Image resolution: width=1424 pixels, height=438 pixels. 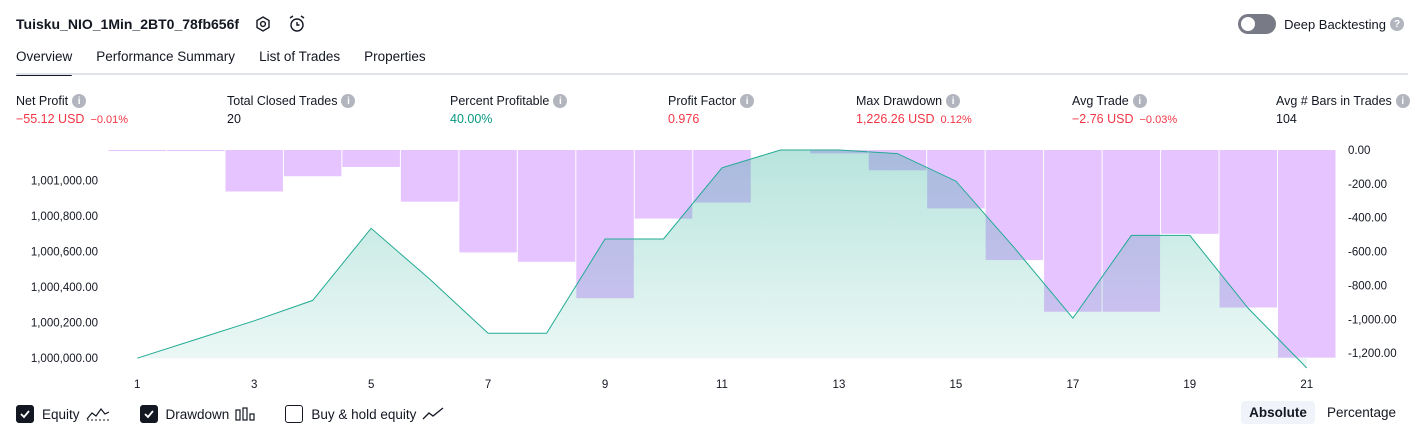 What do you see at coordinates (137, 385) in the screenshot?
I see `x-axis-tick: 1` at bounding box center [137, 385].